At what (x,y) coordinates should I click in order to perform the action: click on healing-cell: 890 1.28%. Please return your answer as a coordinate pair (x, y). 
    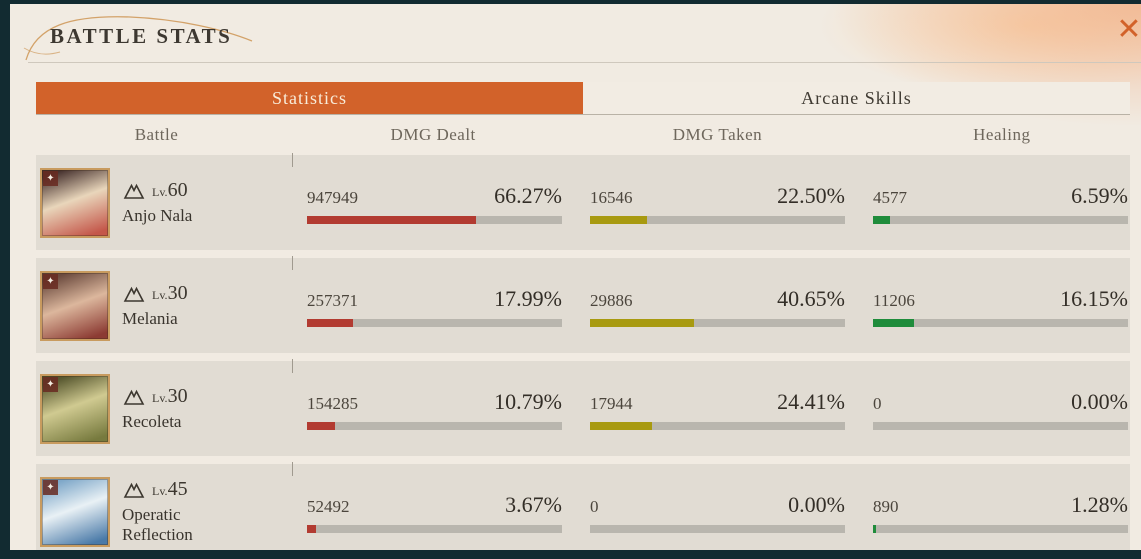
    Looking at the image, I should click on (1000, 511).